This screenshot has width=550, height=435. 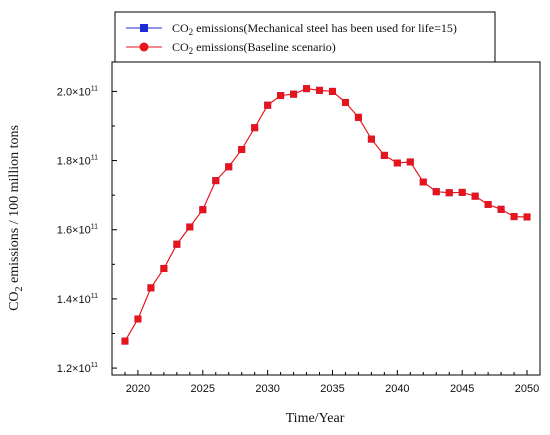 What do you see at coordinates (14, 300) in the screenshot?
I see `y-axis-title-prefix: CO` at bounding box center [14, 300].